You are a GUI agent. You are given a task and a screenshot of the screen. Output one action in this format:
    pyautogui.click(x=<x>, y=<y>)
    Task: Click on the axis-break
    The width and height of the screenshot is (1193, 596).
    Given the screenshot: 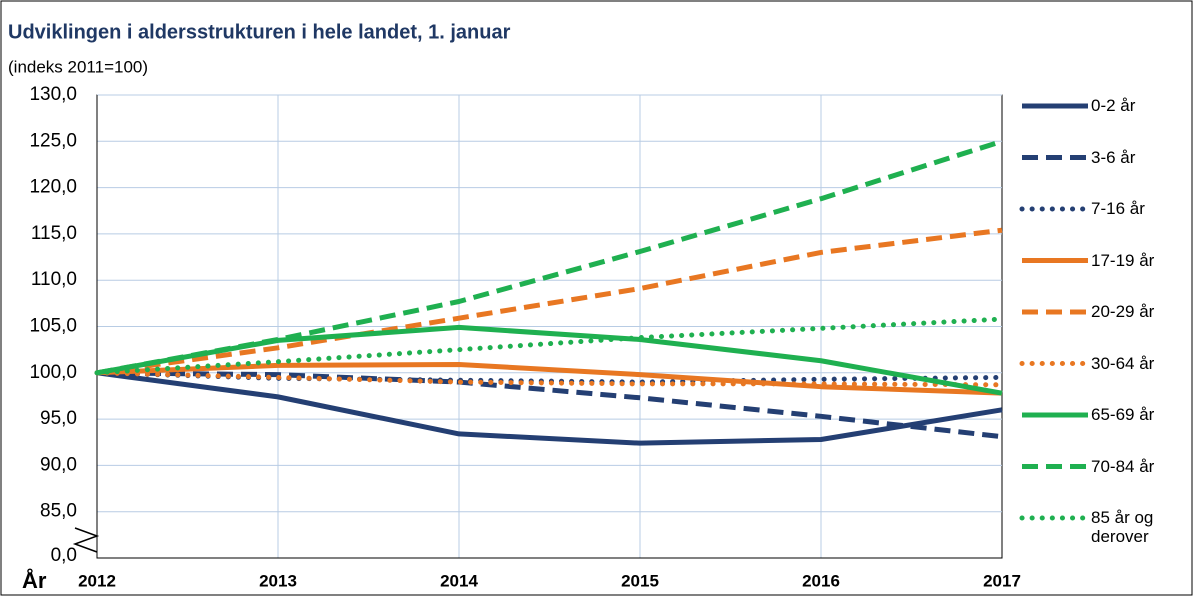 What is the action you would take?
    pyautogui.click(x=86, y=540)
    